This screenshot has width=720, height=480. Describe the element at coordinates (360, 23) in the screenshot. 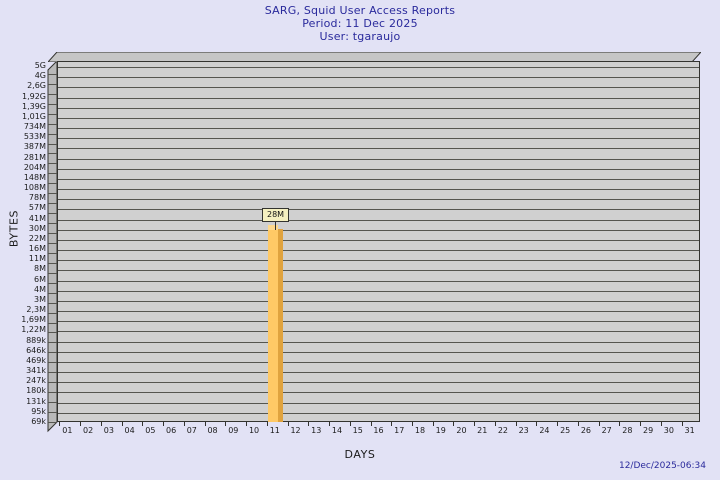

I see `report-period: Period: 11 Dec 2025` at that location.